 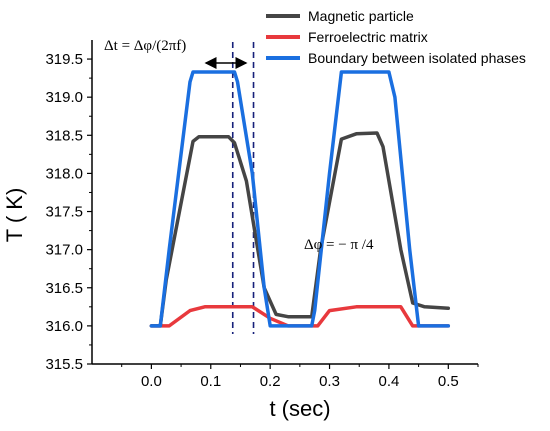 What do you see at coordinates (448, 381) in the screenshot?
I see `x-tick-label: 0.5` at bounding box center [448, 381].